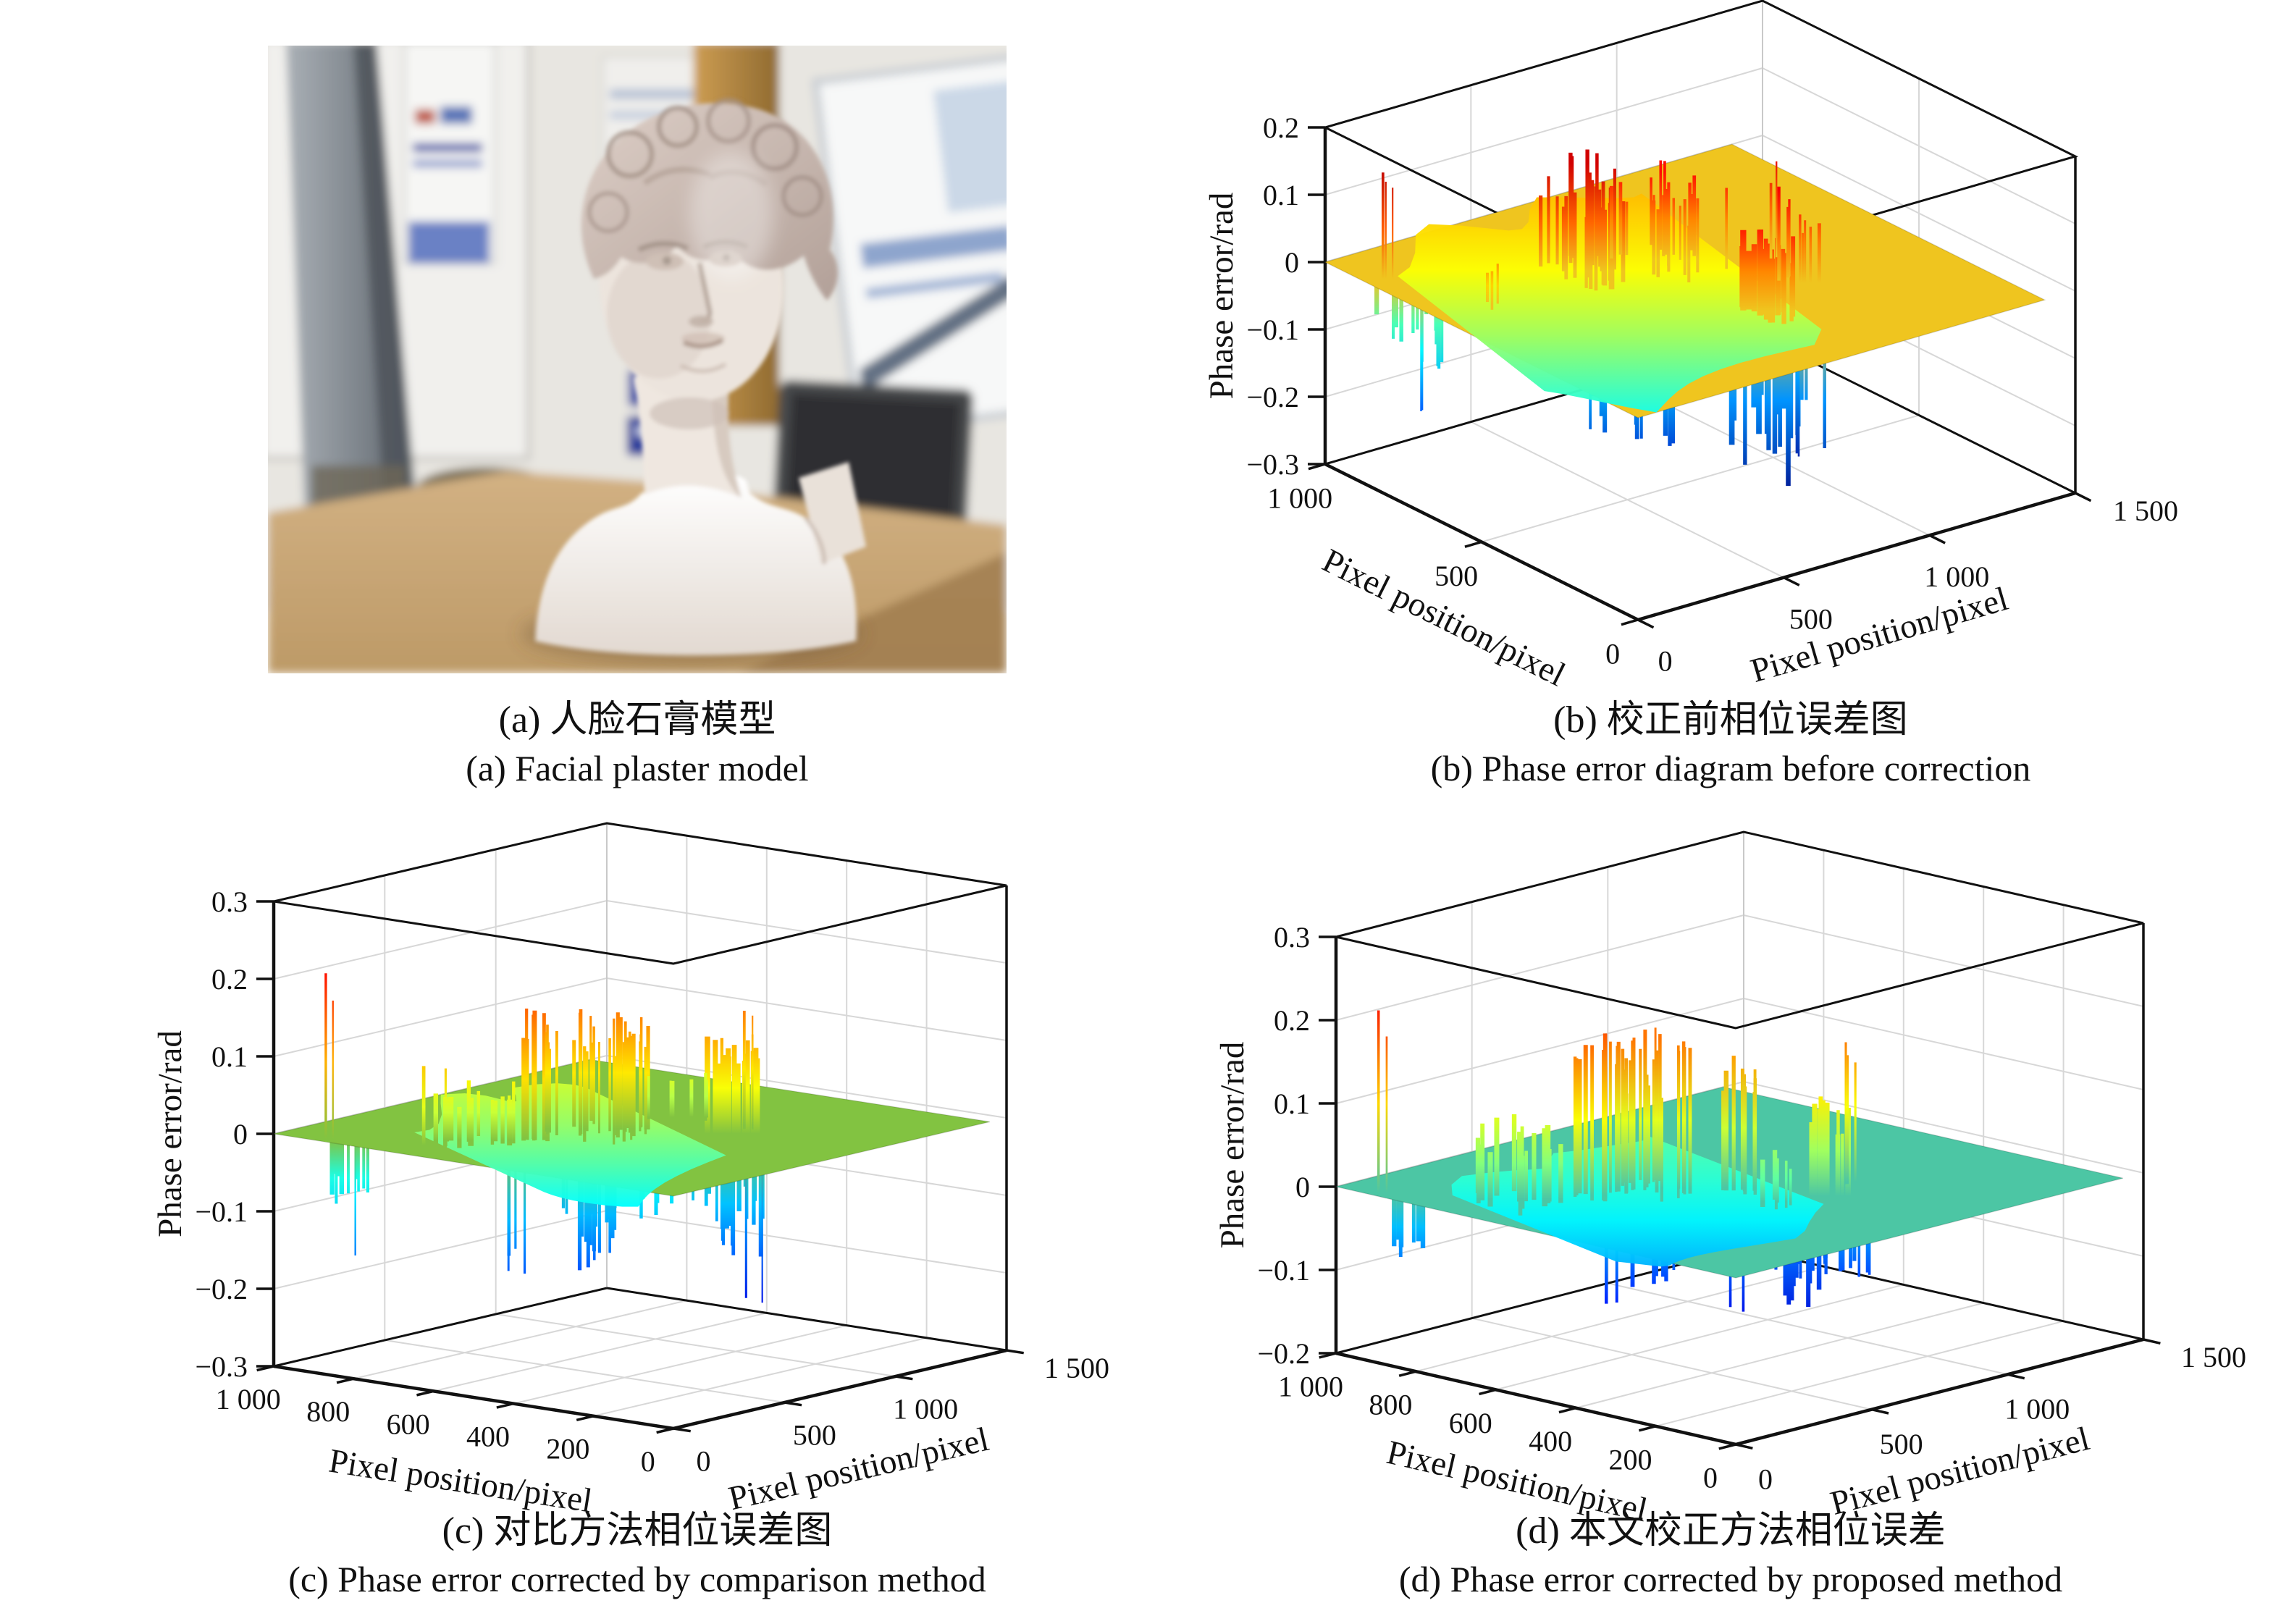 The width and height of the screenshot is (2281, 1624). I want to click on caption-b-chinese: (b) 校正前相位误差图, so click(1731, 720).